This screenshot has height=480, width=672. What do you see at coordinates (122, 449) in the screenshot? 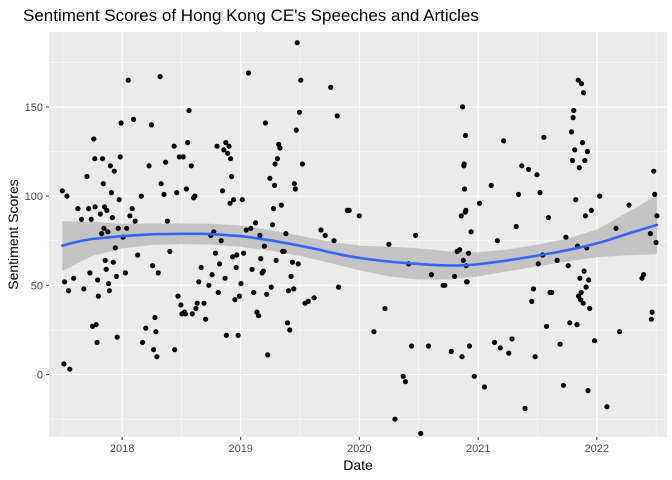
I see `x-tick-label: 2018` at bounding box center [122, 449].